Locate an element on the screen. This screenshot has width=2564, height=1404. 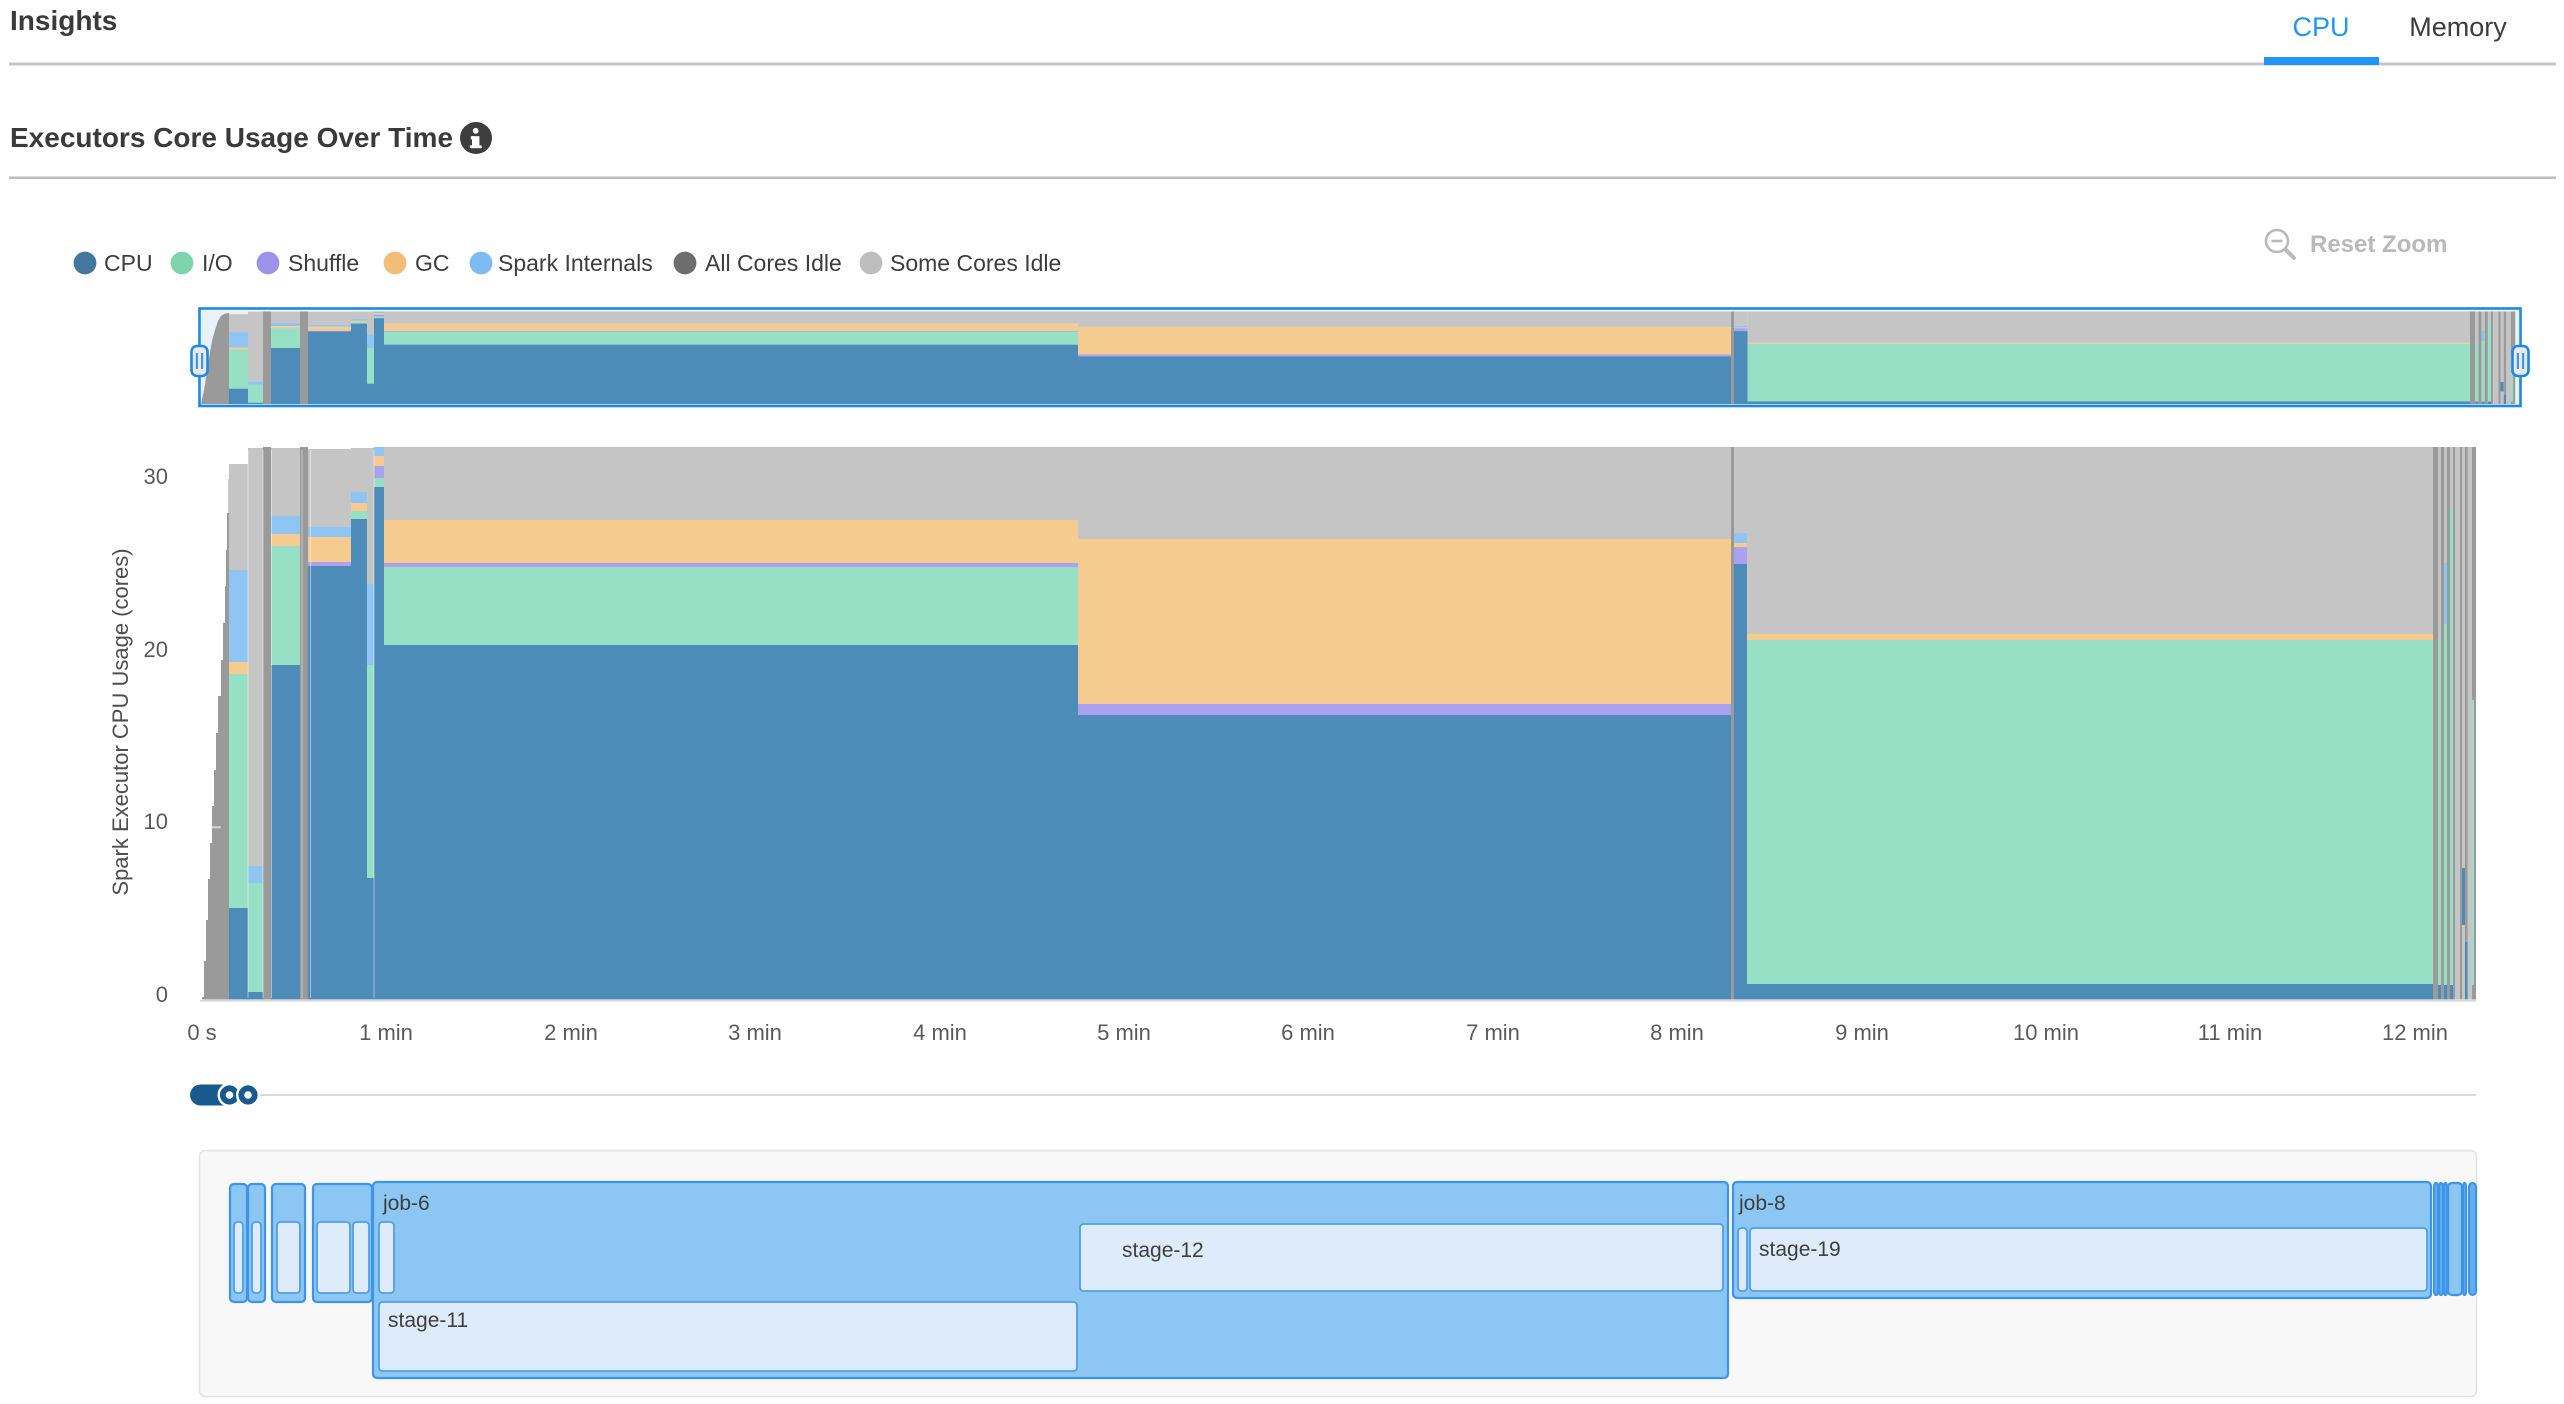
svg-text: 0 is located at coordinates (162, 994).